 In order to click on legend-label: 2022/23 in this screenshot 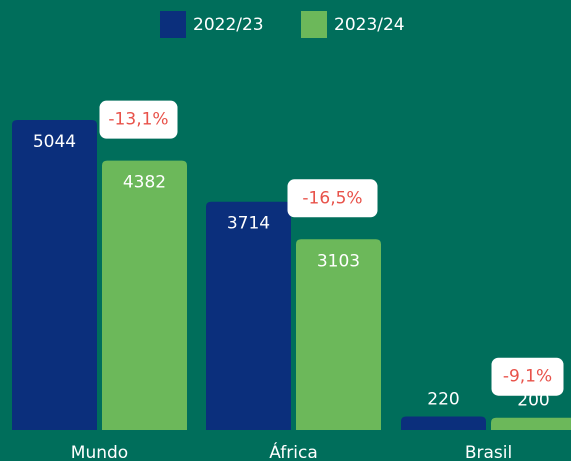, I will do `click(228, 25)`.